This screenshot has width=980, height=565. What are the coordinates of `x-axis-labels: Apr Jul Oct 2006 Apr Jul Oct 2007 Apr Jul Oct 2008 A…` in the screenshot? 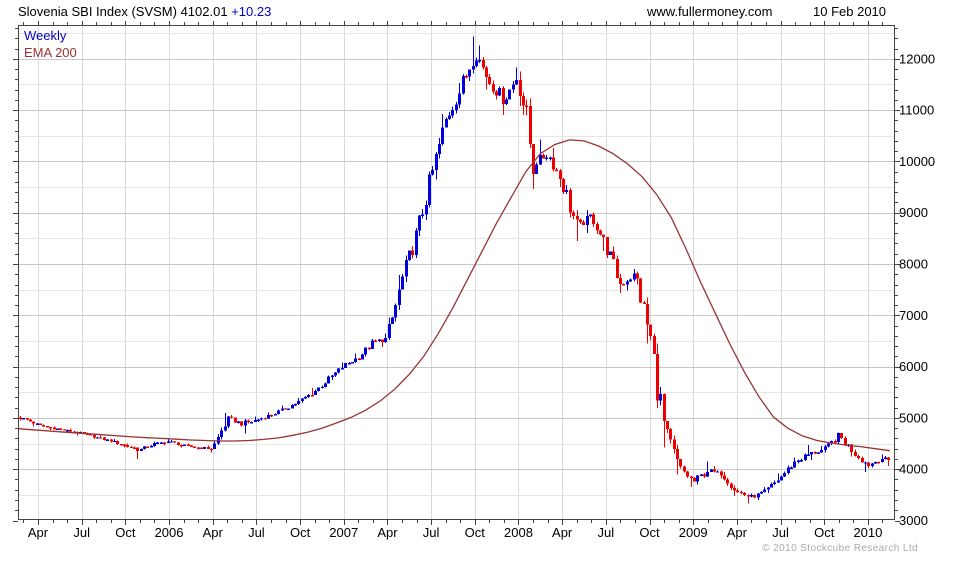 It's located at (455, 532).